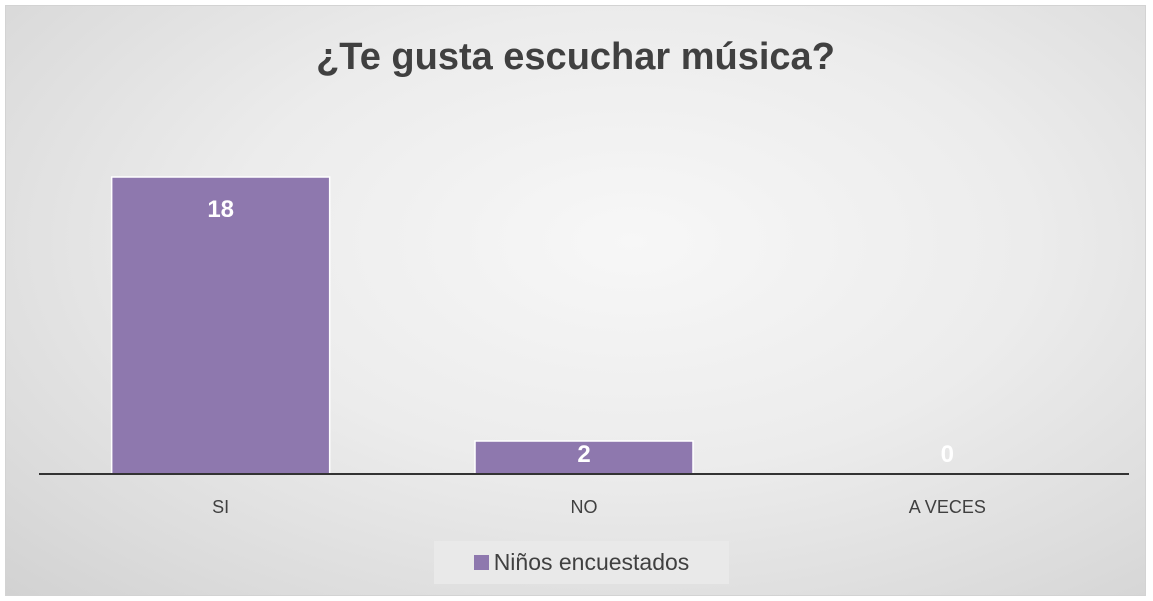 The image size is (1153, 601). What do you see at coordinates (481, 562) in the screenshot?
I see `legend-swatch` at bounding box center [481, 562].